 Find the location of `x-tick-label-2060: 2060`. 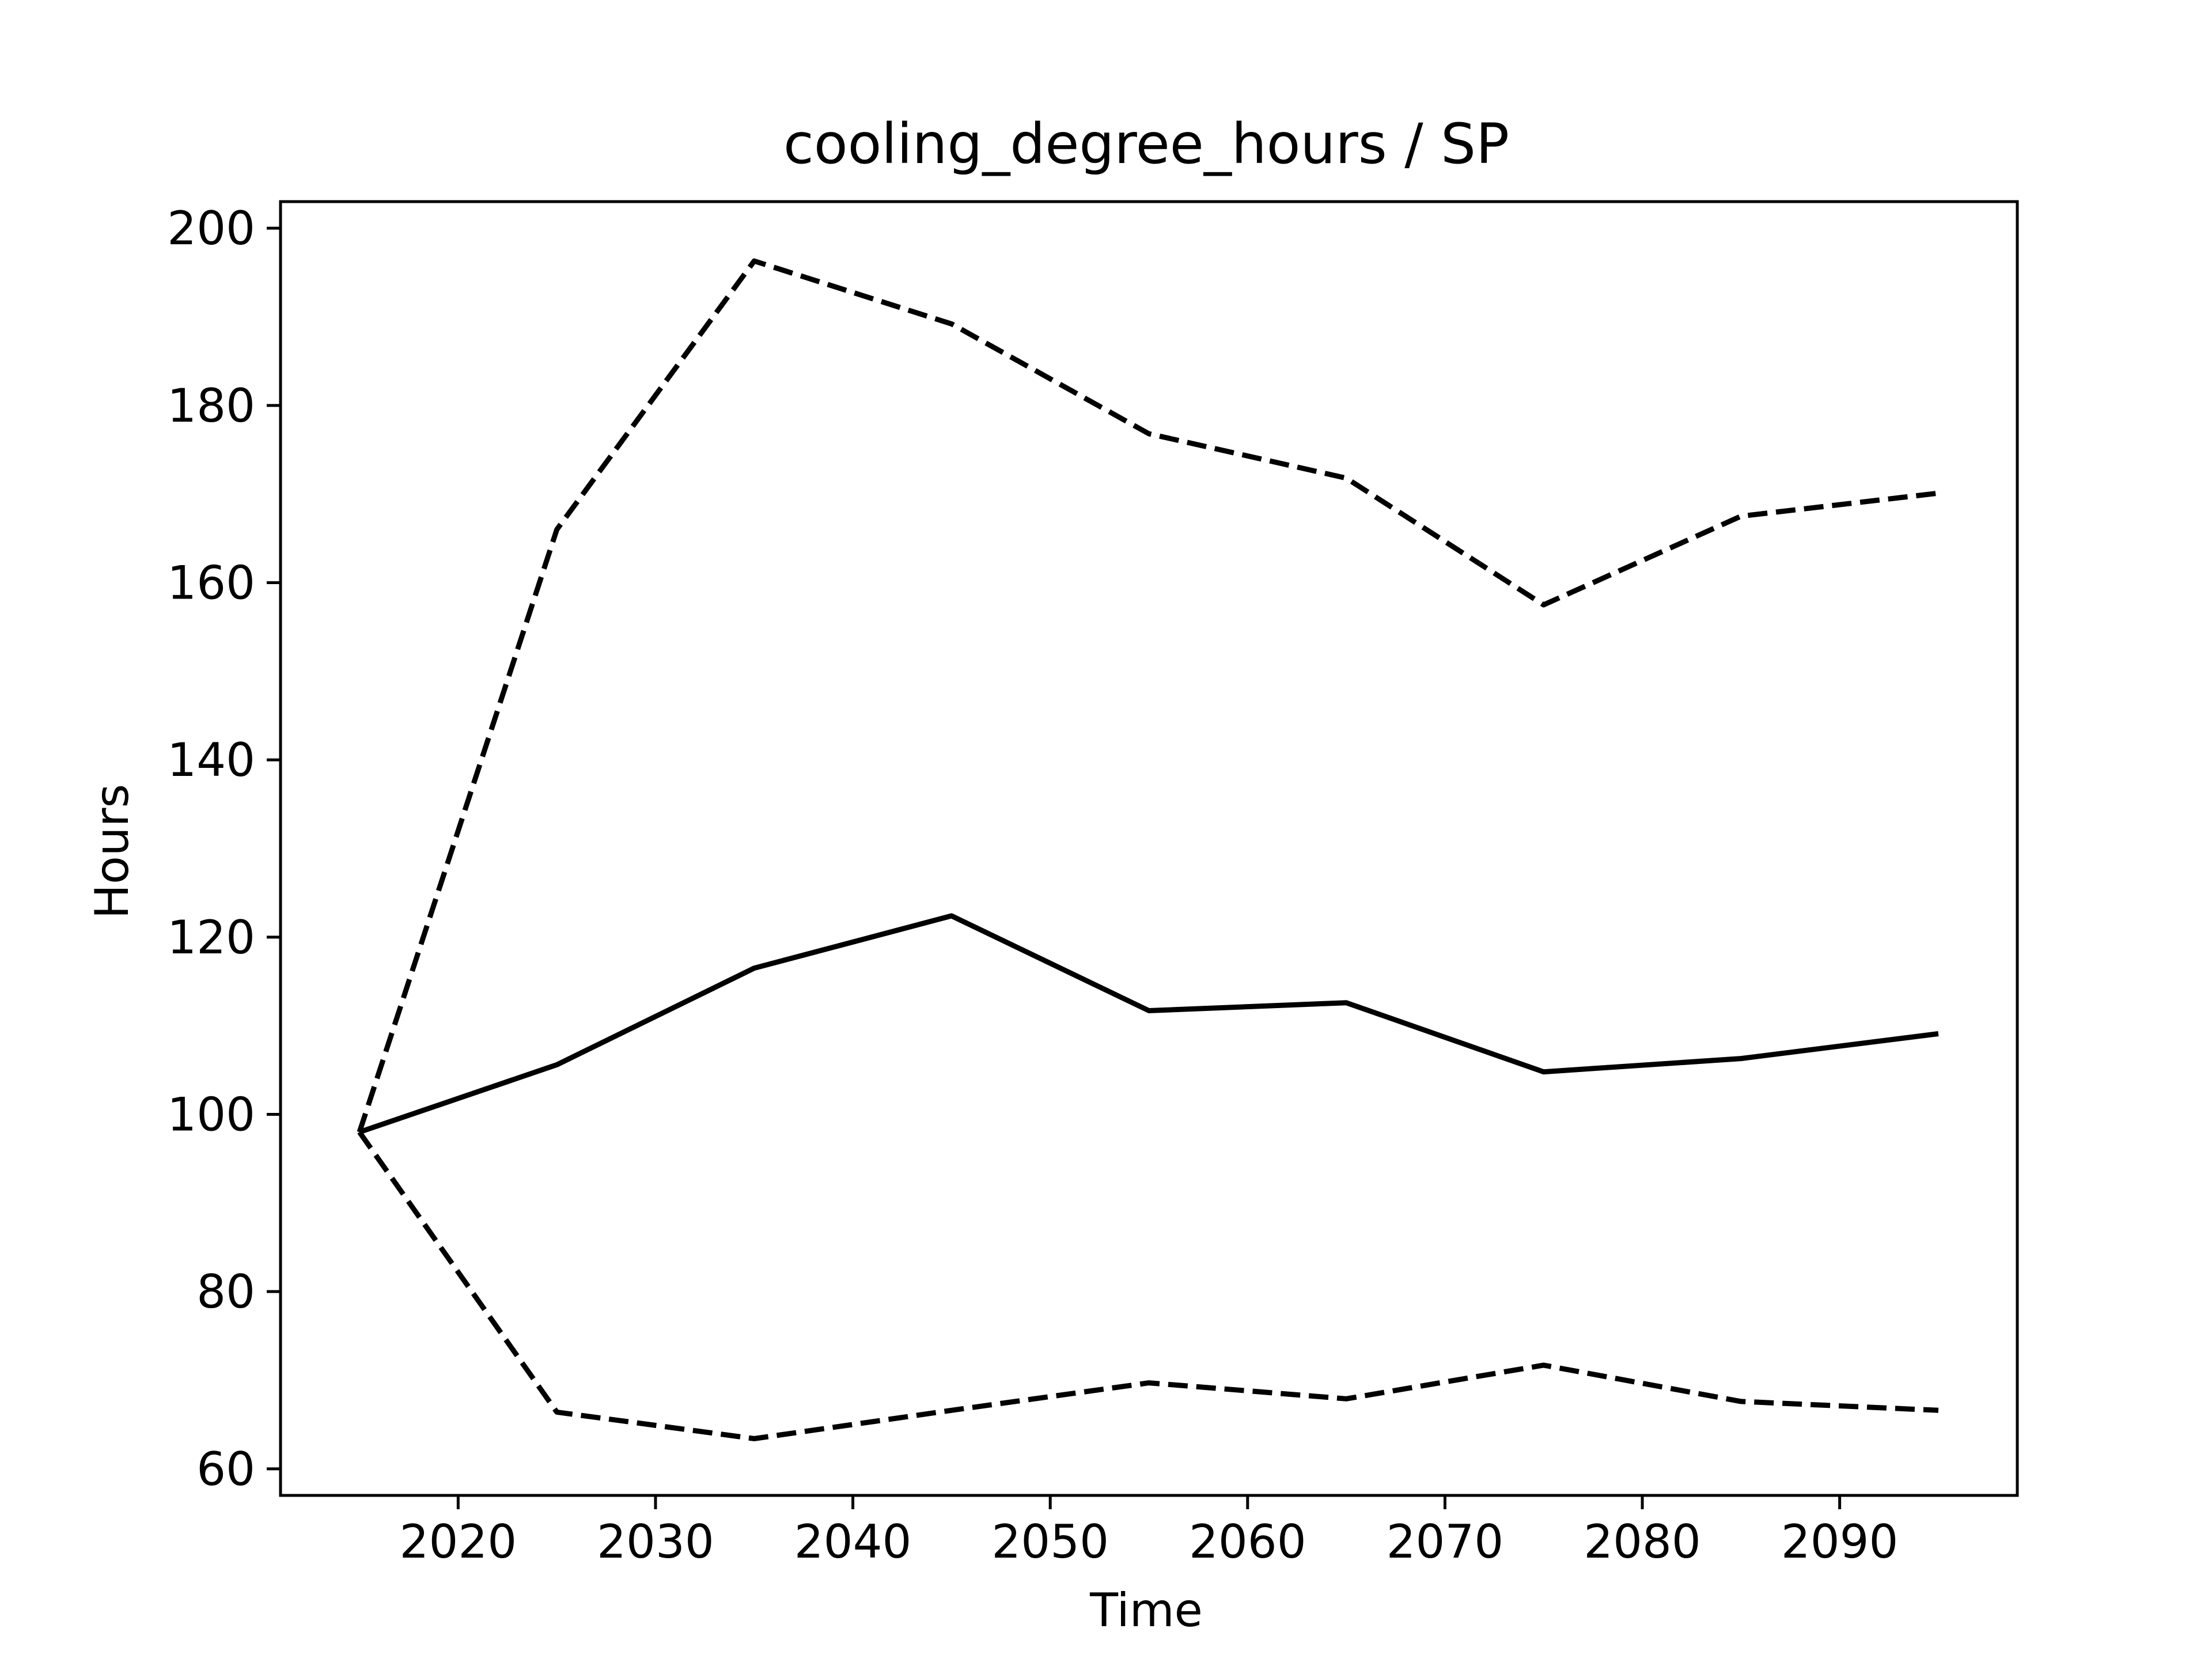

x-tick-label-2060: 2060 is located at coordinates (1247, 1542).